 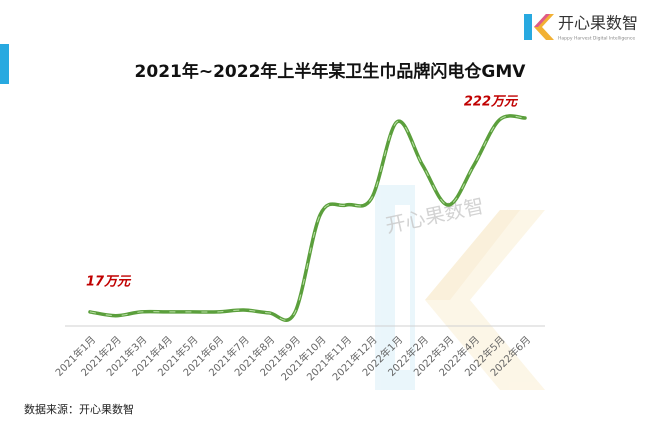 I want to click on chart-title: 2021年~2022年上半年某卫生巾品牌闪电仓GMV, so click(x=331, y=71).